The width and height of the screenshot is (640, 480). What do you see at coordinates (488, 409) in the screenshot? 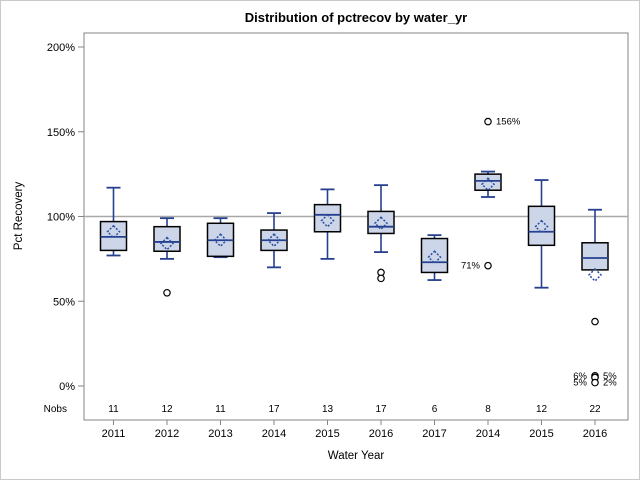
I see `nobs-value: 8` at bounding box center [488, 409].